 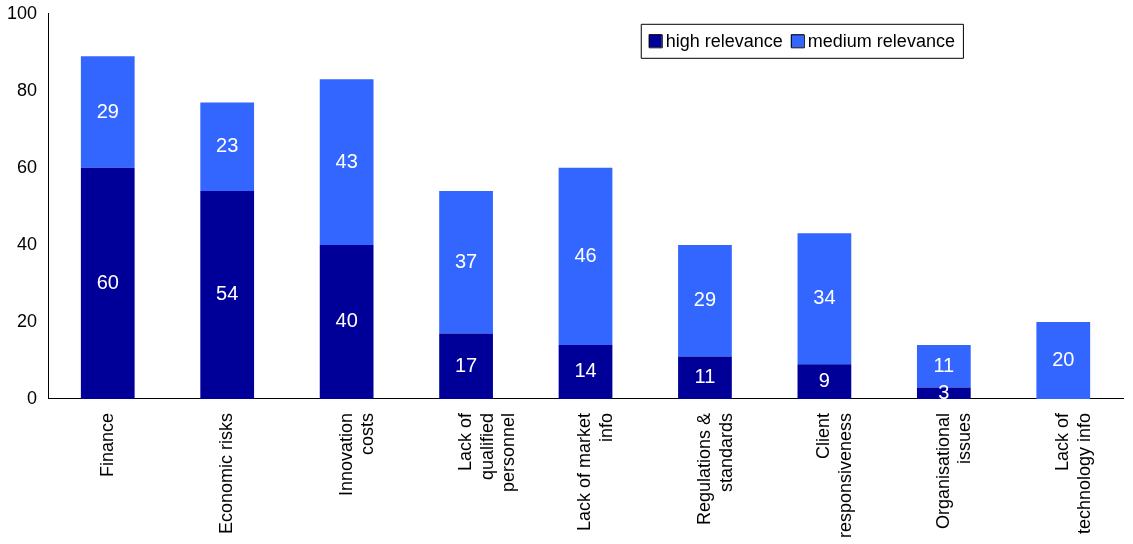 I want to click on data-label: 20, so click(x=1063, y=358).